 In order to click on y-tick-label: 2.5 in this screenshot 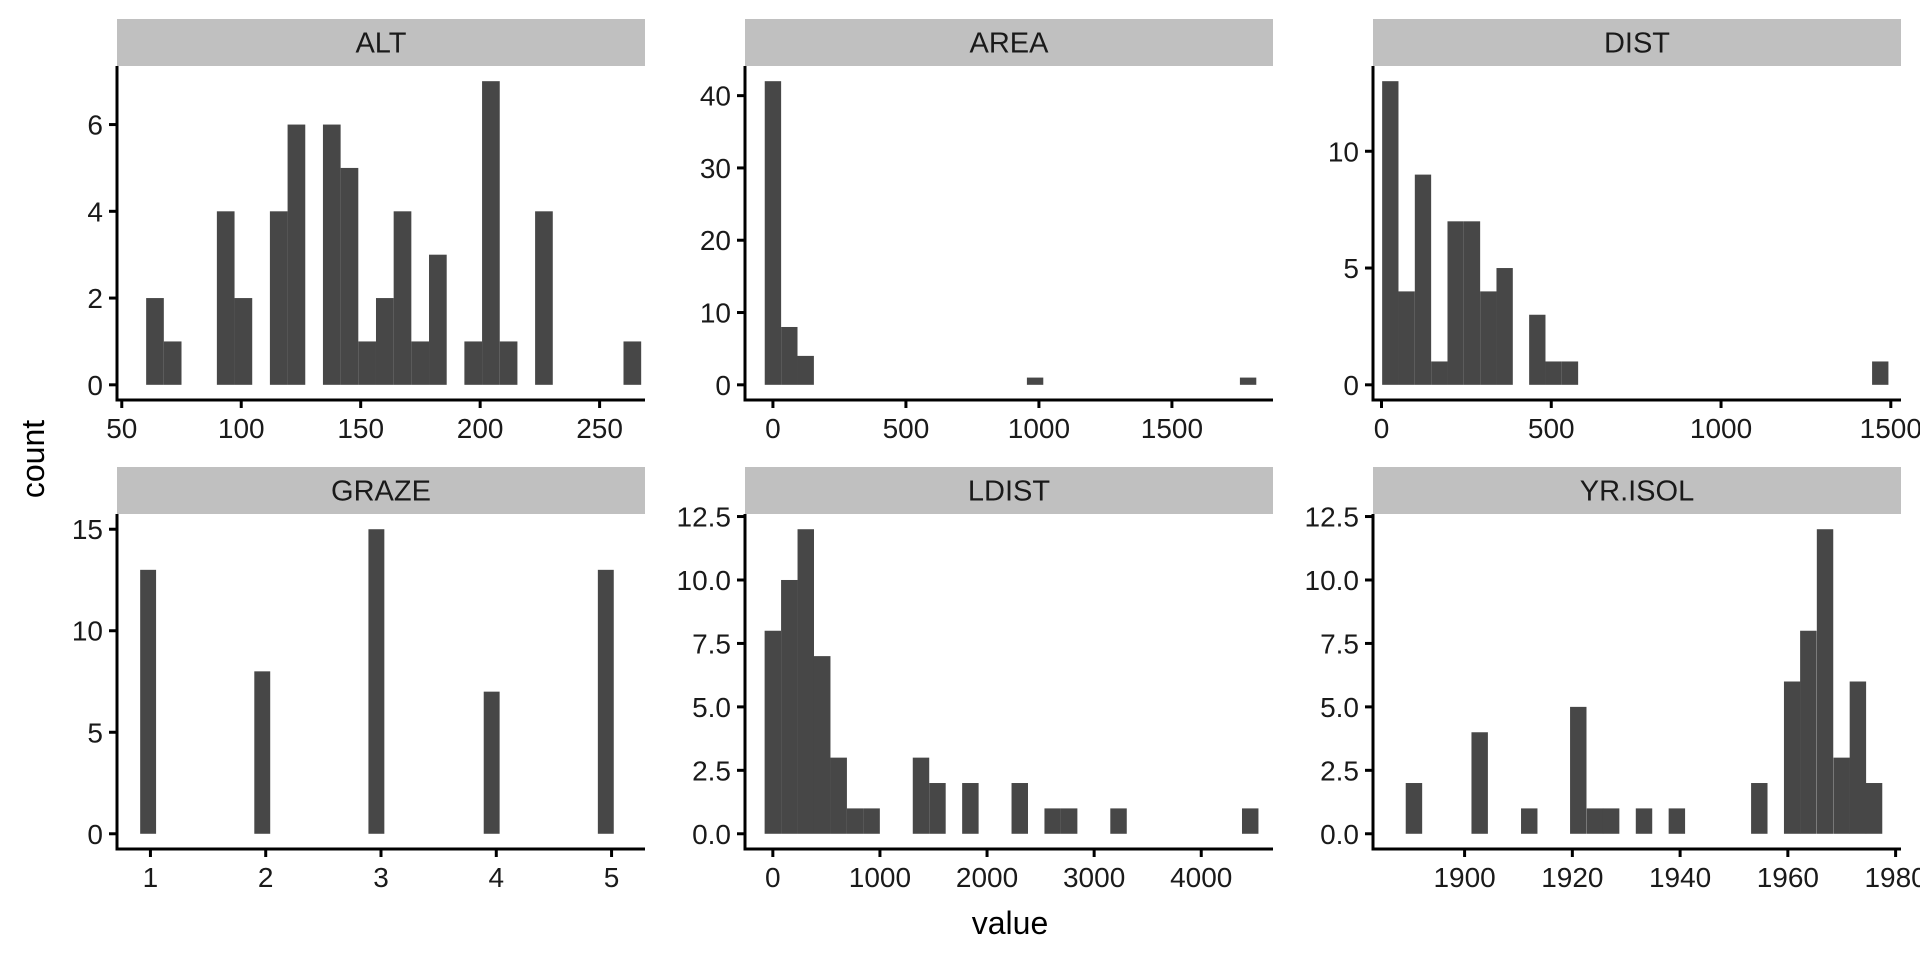, I will do `click(1339, 770)`.